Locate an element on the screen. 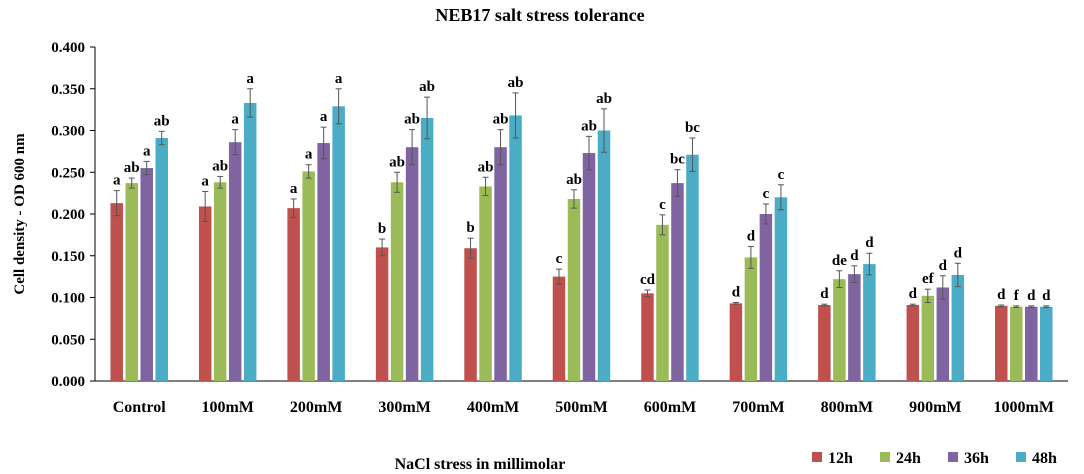 This screenshot has width=1084, height=474. y-tick-label: 0.150 is located at coordinates (68, 257).